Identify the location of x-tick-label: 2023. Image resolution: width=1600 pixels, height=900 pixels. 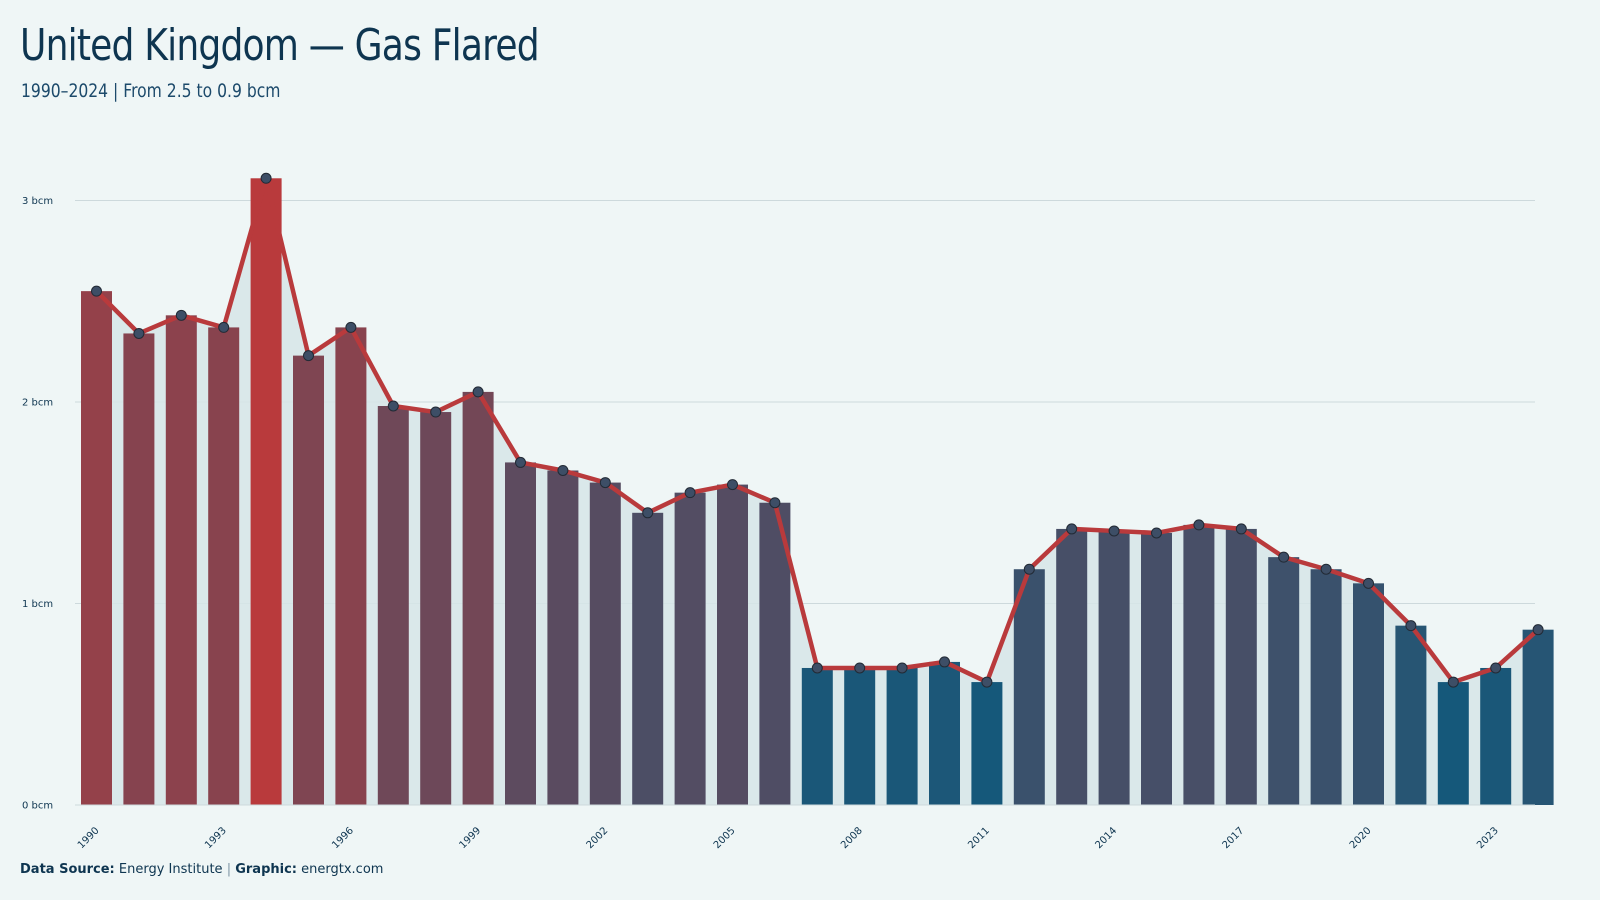
(1488, 838).